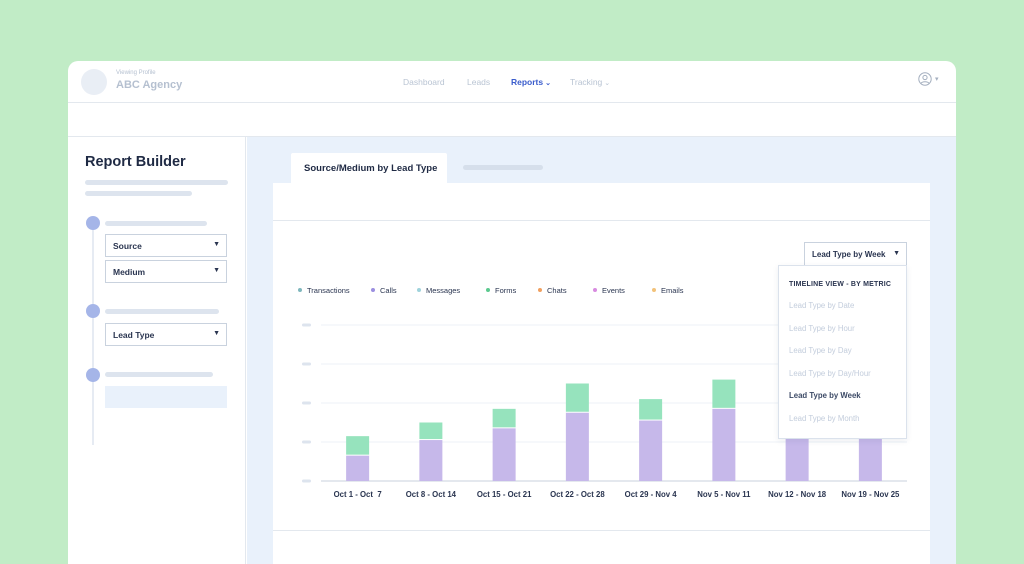  Describe the element at coordinates (820, 350) in the screenshot. I see `dropdown-option-day: Lead Type by Day` at that location.